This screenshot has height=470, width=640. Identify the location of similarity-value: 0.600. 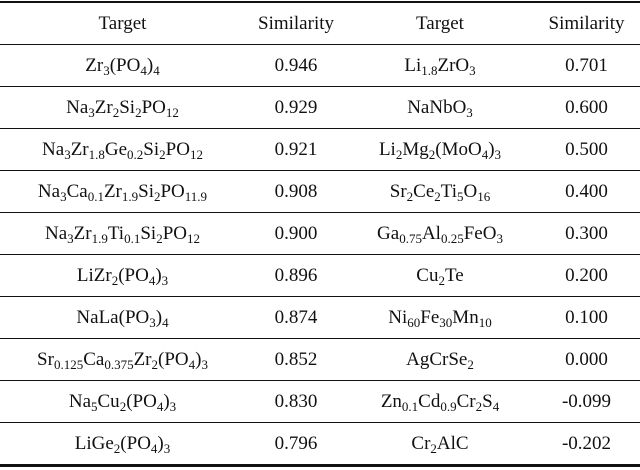
(586, 107).